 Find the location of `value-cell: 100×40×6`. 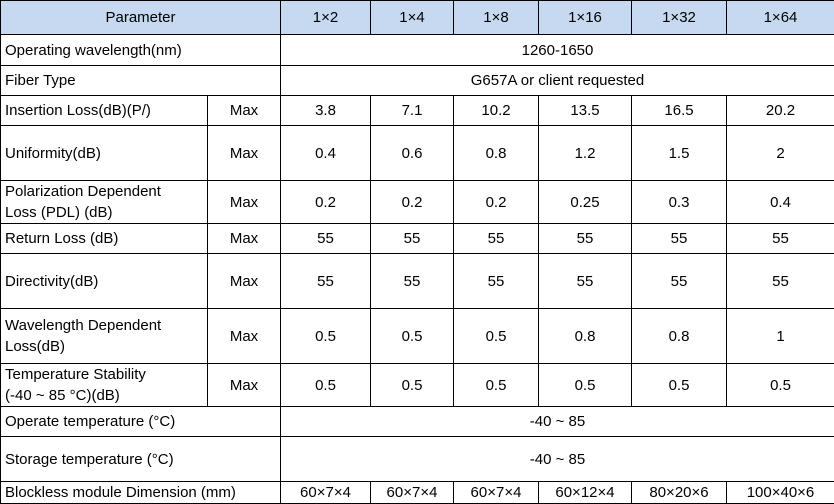

value-cell: 100×40×6 is located at coordinates (780, 493).